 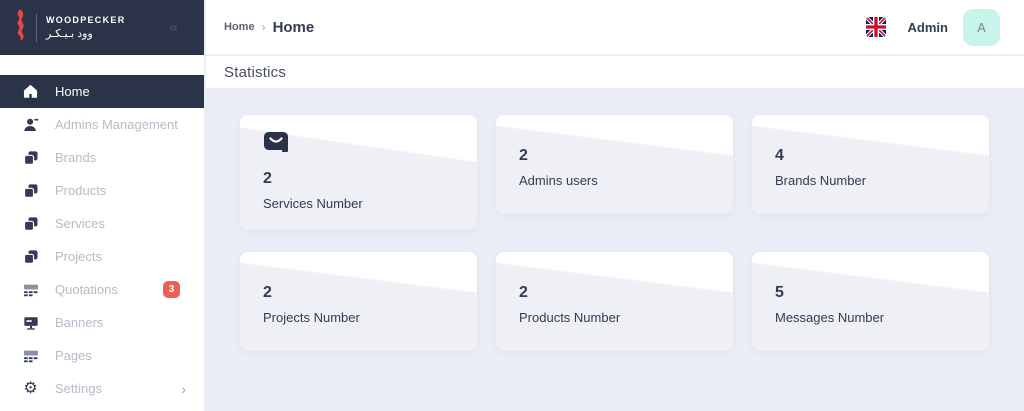 I want to click on gear-icon: ⚙, so click(x=30, y=388).